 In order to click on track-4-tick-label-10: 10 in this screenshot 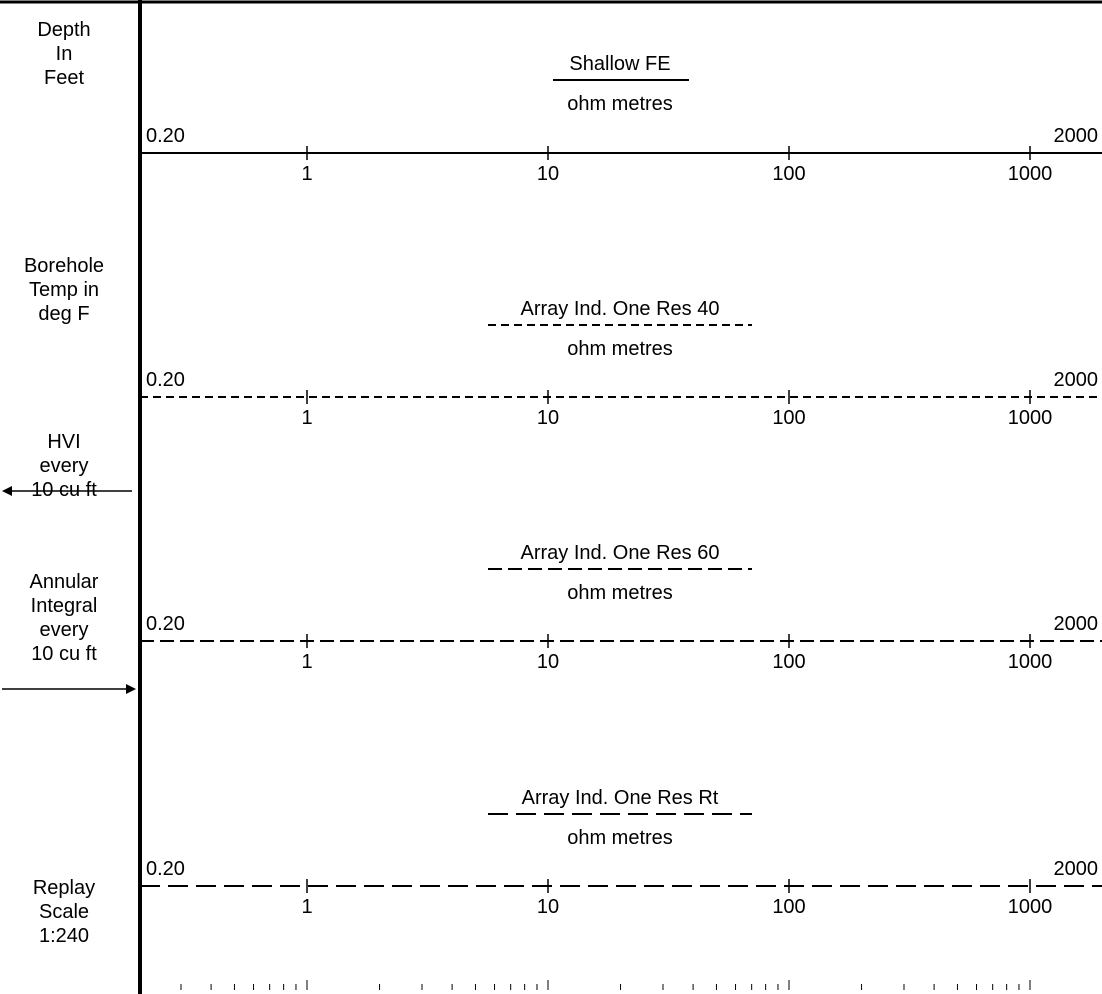, I will do `click(548, 907)`.